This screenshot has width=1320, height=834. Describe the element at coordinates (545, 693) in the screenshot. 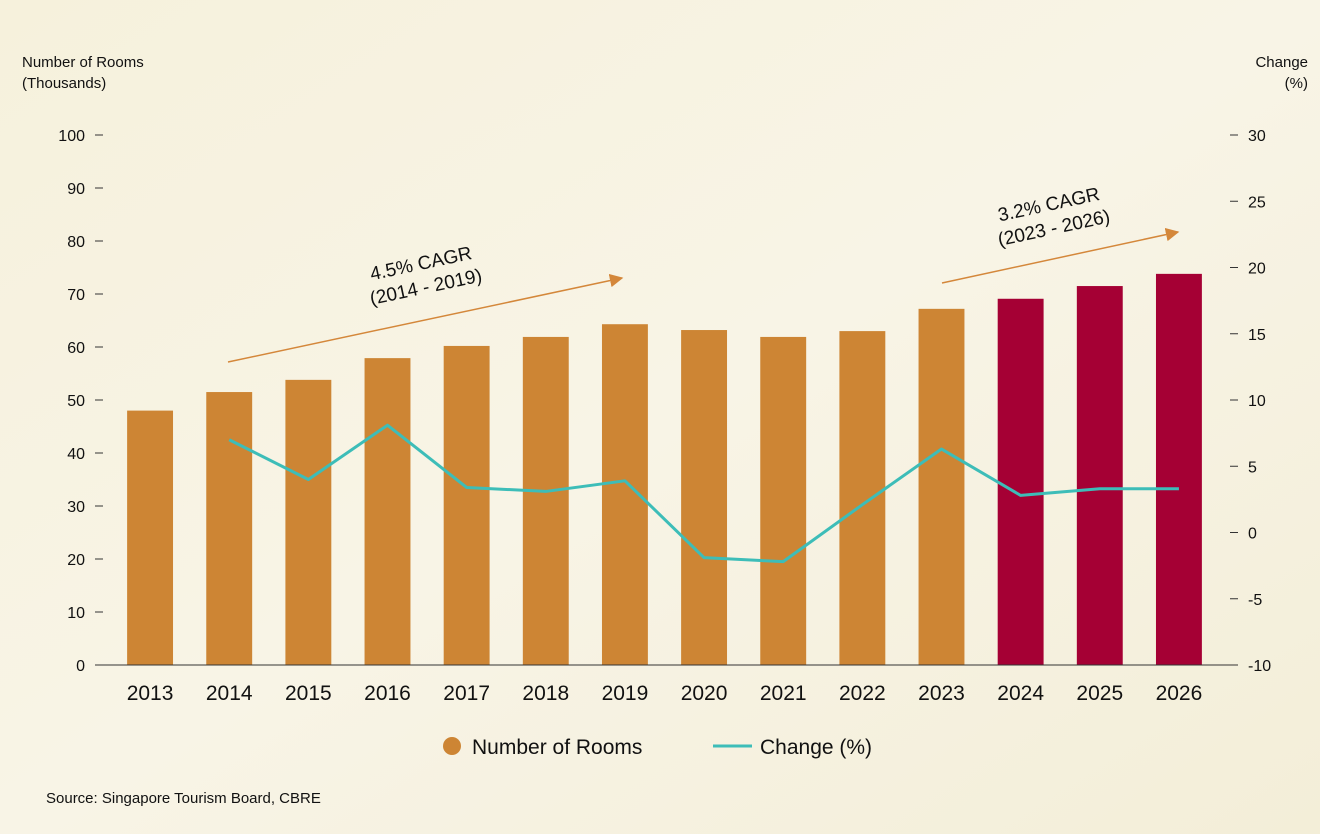

I see `x-tick-label: 2018` at that location.